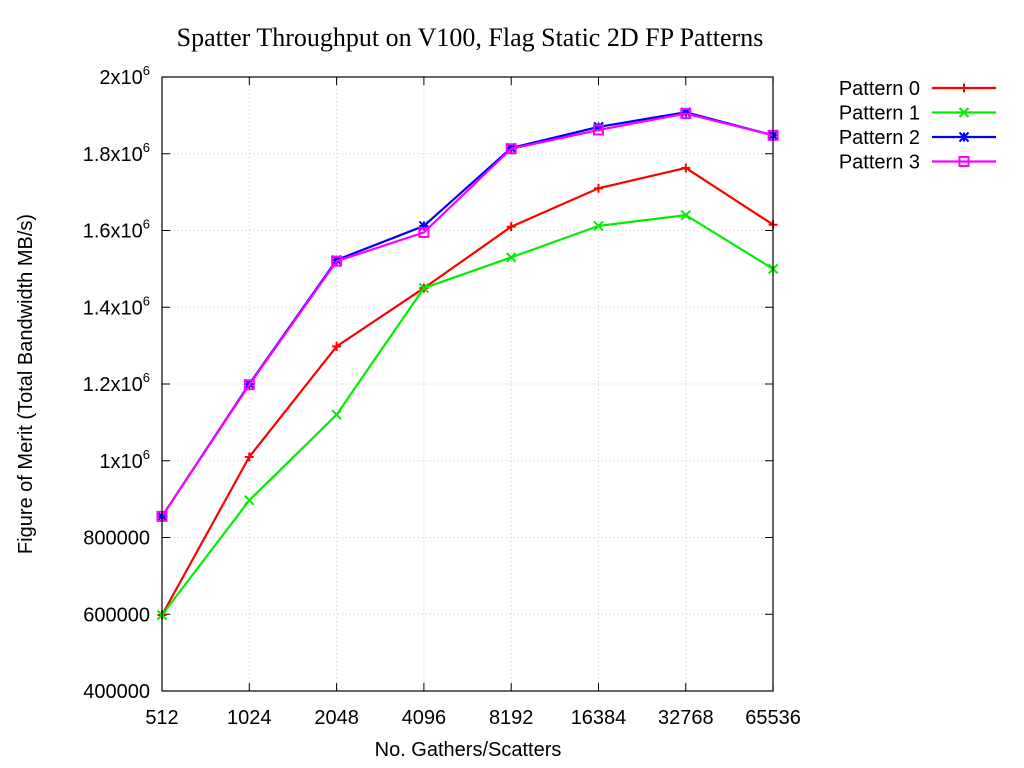 The width and height of the screenshot is (1024, 768). Describe the element at coordinates (336, 718) in the screenshot. I see `x-tick-label: 2048` at that location.